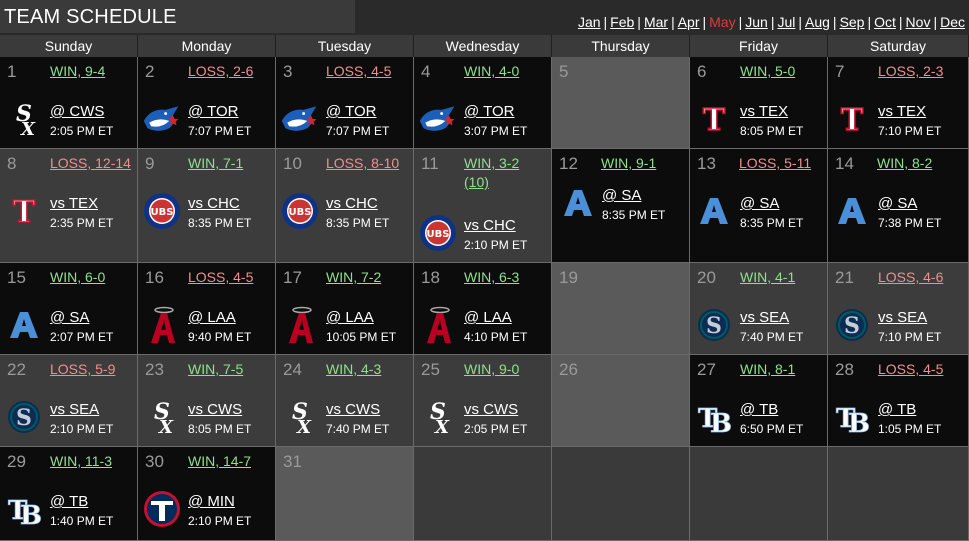 Image resolution: width=969 pixels, height=541 pixels. I want to click on calendar-day-1: 1 WIN, 9-4 S X @ CWS 2:05 PM ET, so click(69, 103).